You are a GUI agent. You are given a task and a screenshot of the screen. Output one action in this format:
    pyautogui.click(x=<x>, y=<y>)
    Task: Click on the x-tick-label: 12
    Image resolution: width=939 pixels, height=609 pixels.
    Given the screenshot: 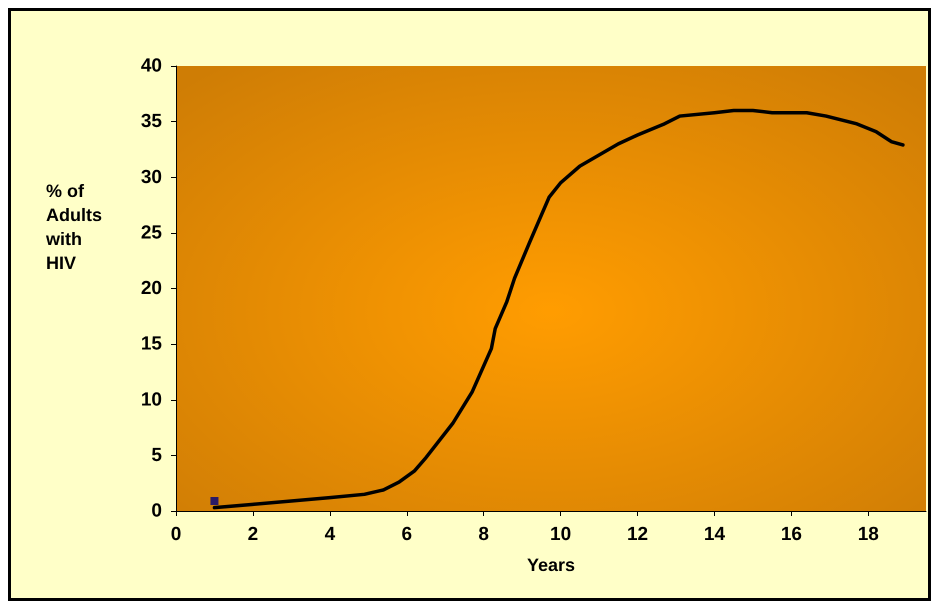 What is the action you would take?
    pyautogui.click(x=637, y=534)
    